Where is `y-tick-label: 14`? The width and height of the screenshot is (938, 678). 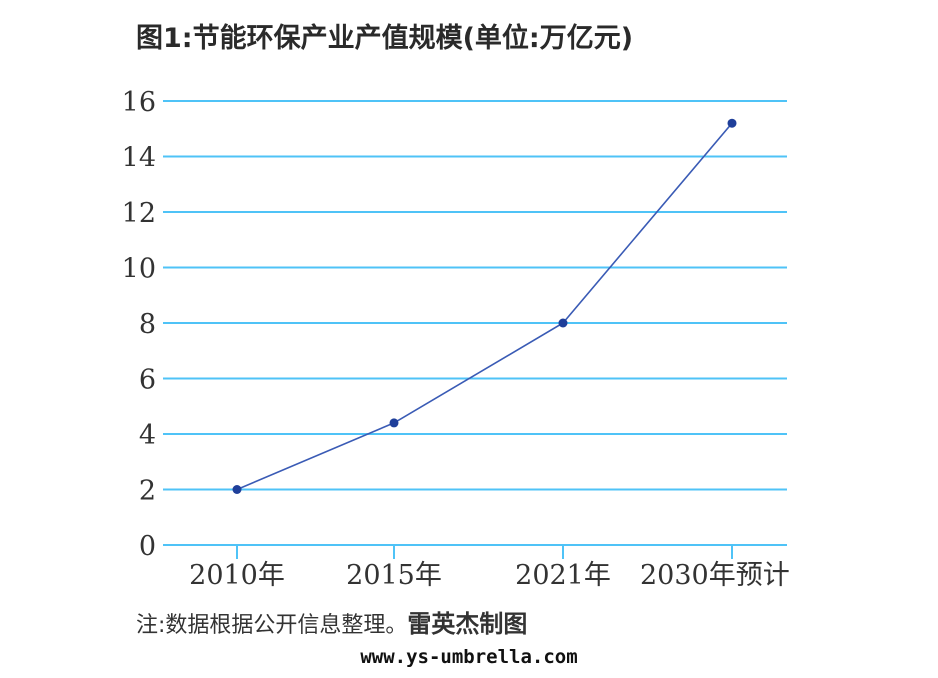
y-tick-label: 14 is located at coordinates (139, 158).